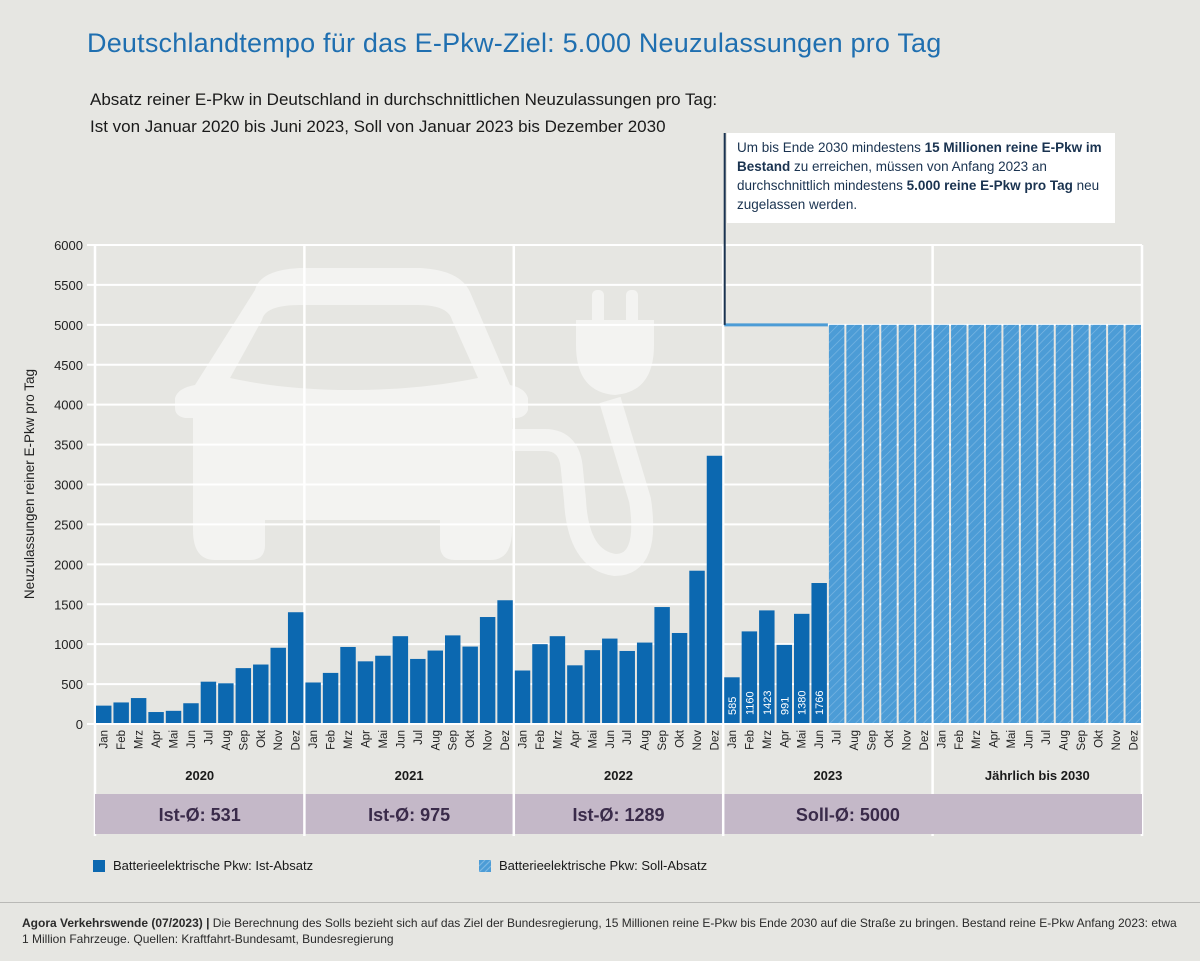  I want to click on plug-head, so click(615, 357).